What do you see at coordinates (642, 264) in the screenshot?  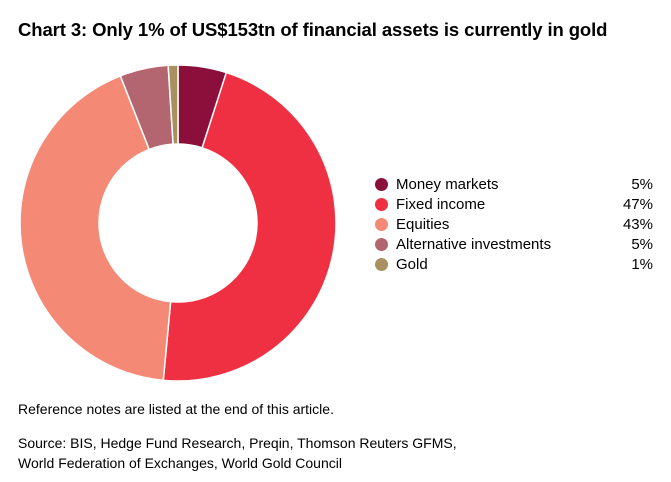 I see `legend-value: 1%` at bounding box center [642, 264].